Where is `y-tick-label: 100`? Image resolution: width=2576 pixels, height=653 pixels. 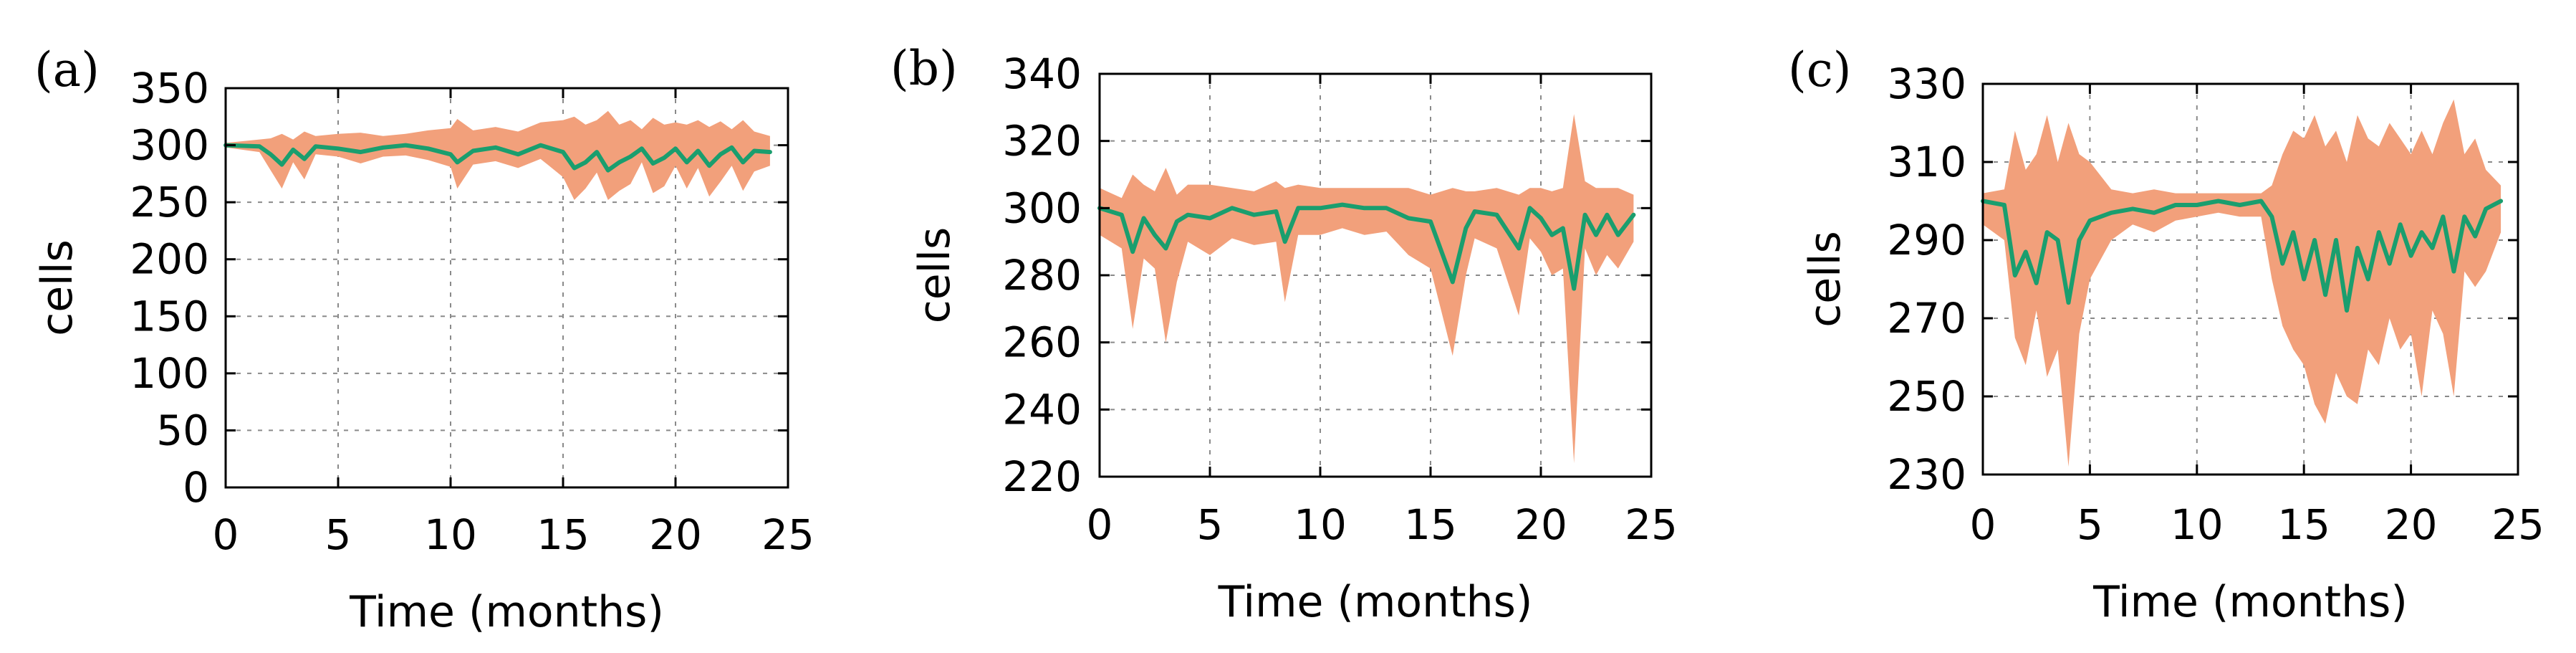 y-tick-label: 100 is located at coordinates (169, 373).